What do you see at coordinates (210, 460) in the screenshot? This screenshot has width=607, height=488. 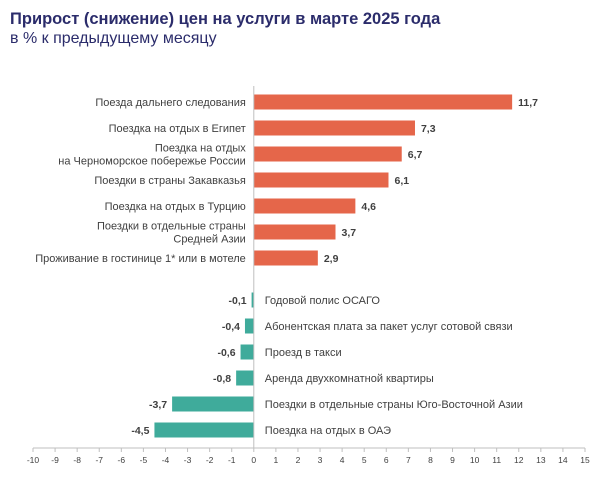 I see `x-tick-label: -2` at bounding box center [210, 460].